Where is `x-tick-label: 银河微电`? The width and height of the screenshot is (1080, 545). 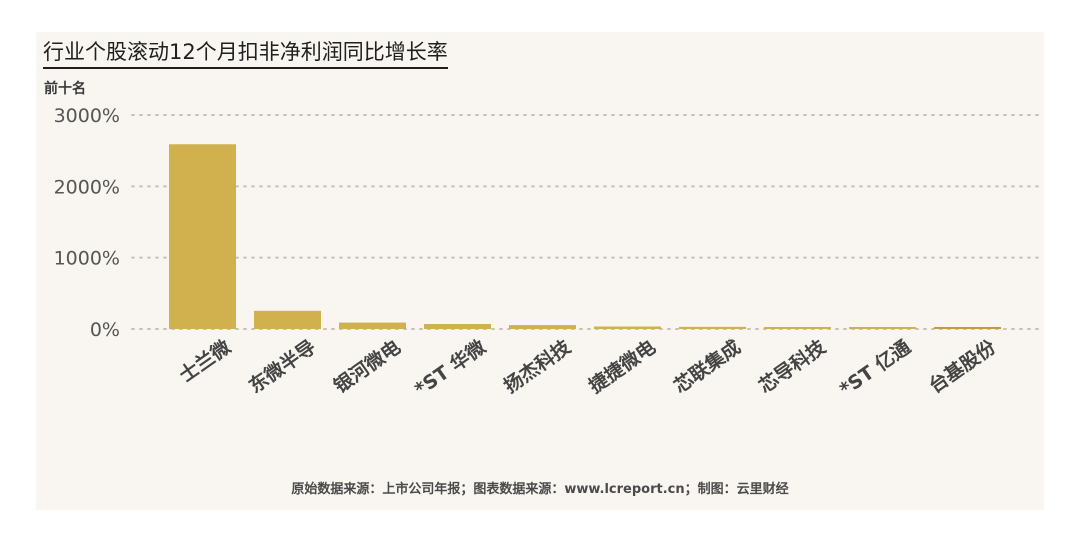
x-tick-label: 银河微电 is located at coordinates (366, 366).